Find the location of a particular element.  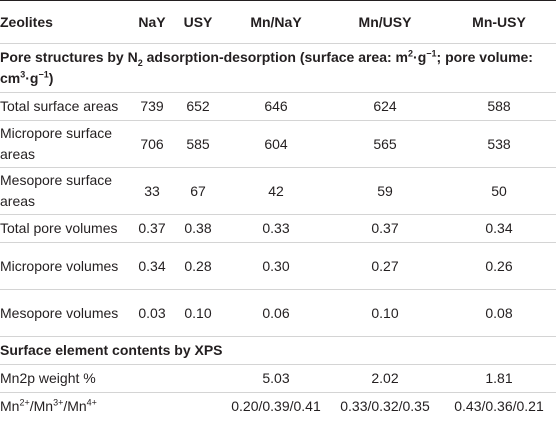

header-row: Zeolites NaY USY Mn/NaY Mn/USY Mn-USY is located at coordinates (278, 22).